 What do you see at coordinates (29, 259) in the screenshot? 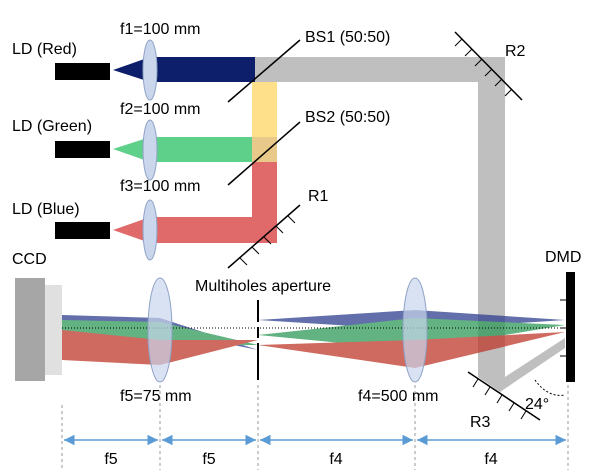
I see `ccd-label: CCD` at bounding box center [29, 259].